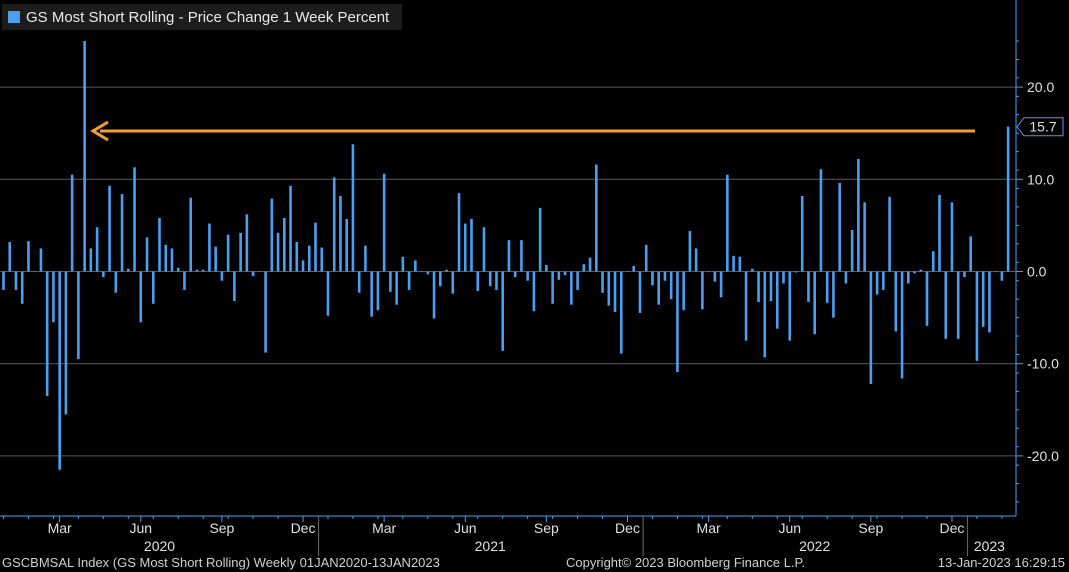 Image resolution: width=1069 pixels, height=572 pixels. I want to click on annotation-arrow, so click(532, 131).